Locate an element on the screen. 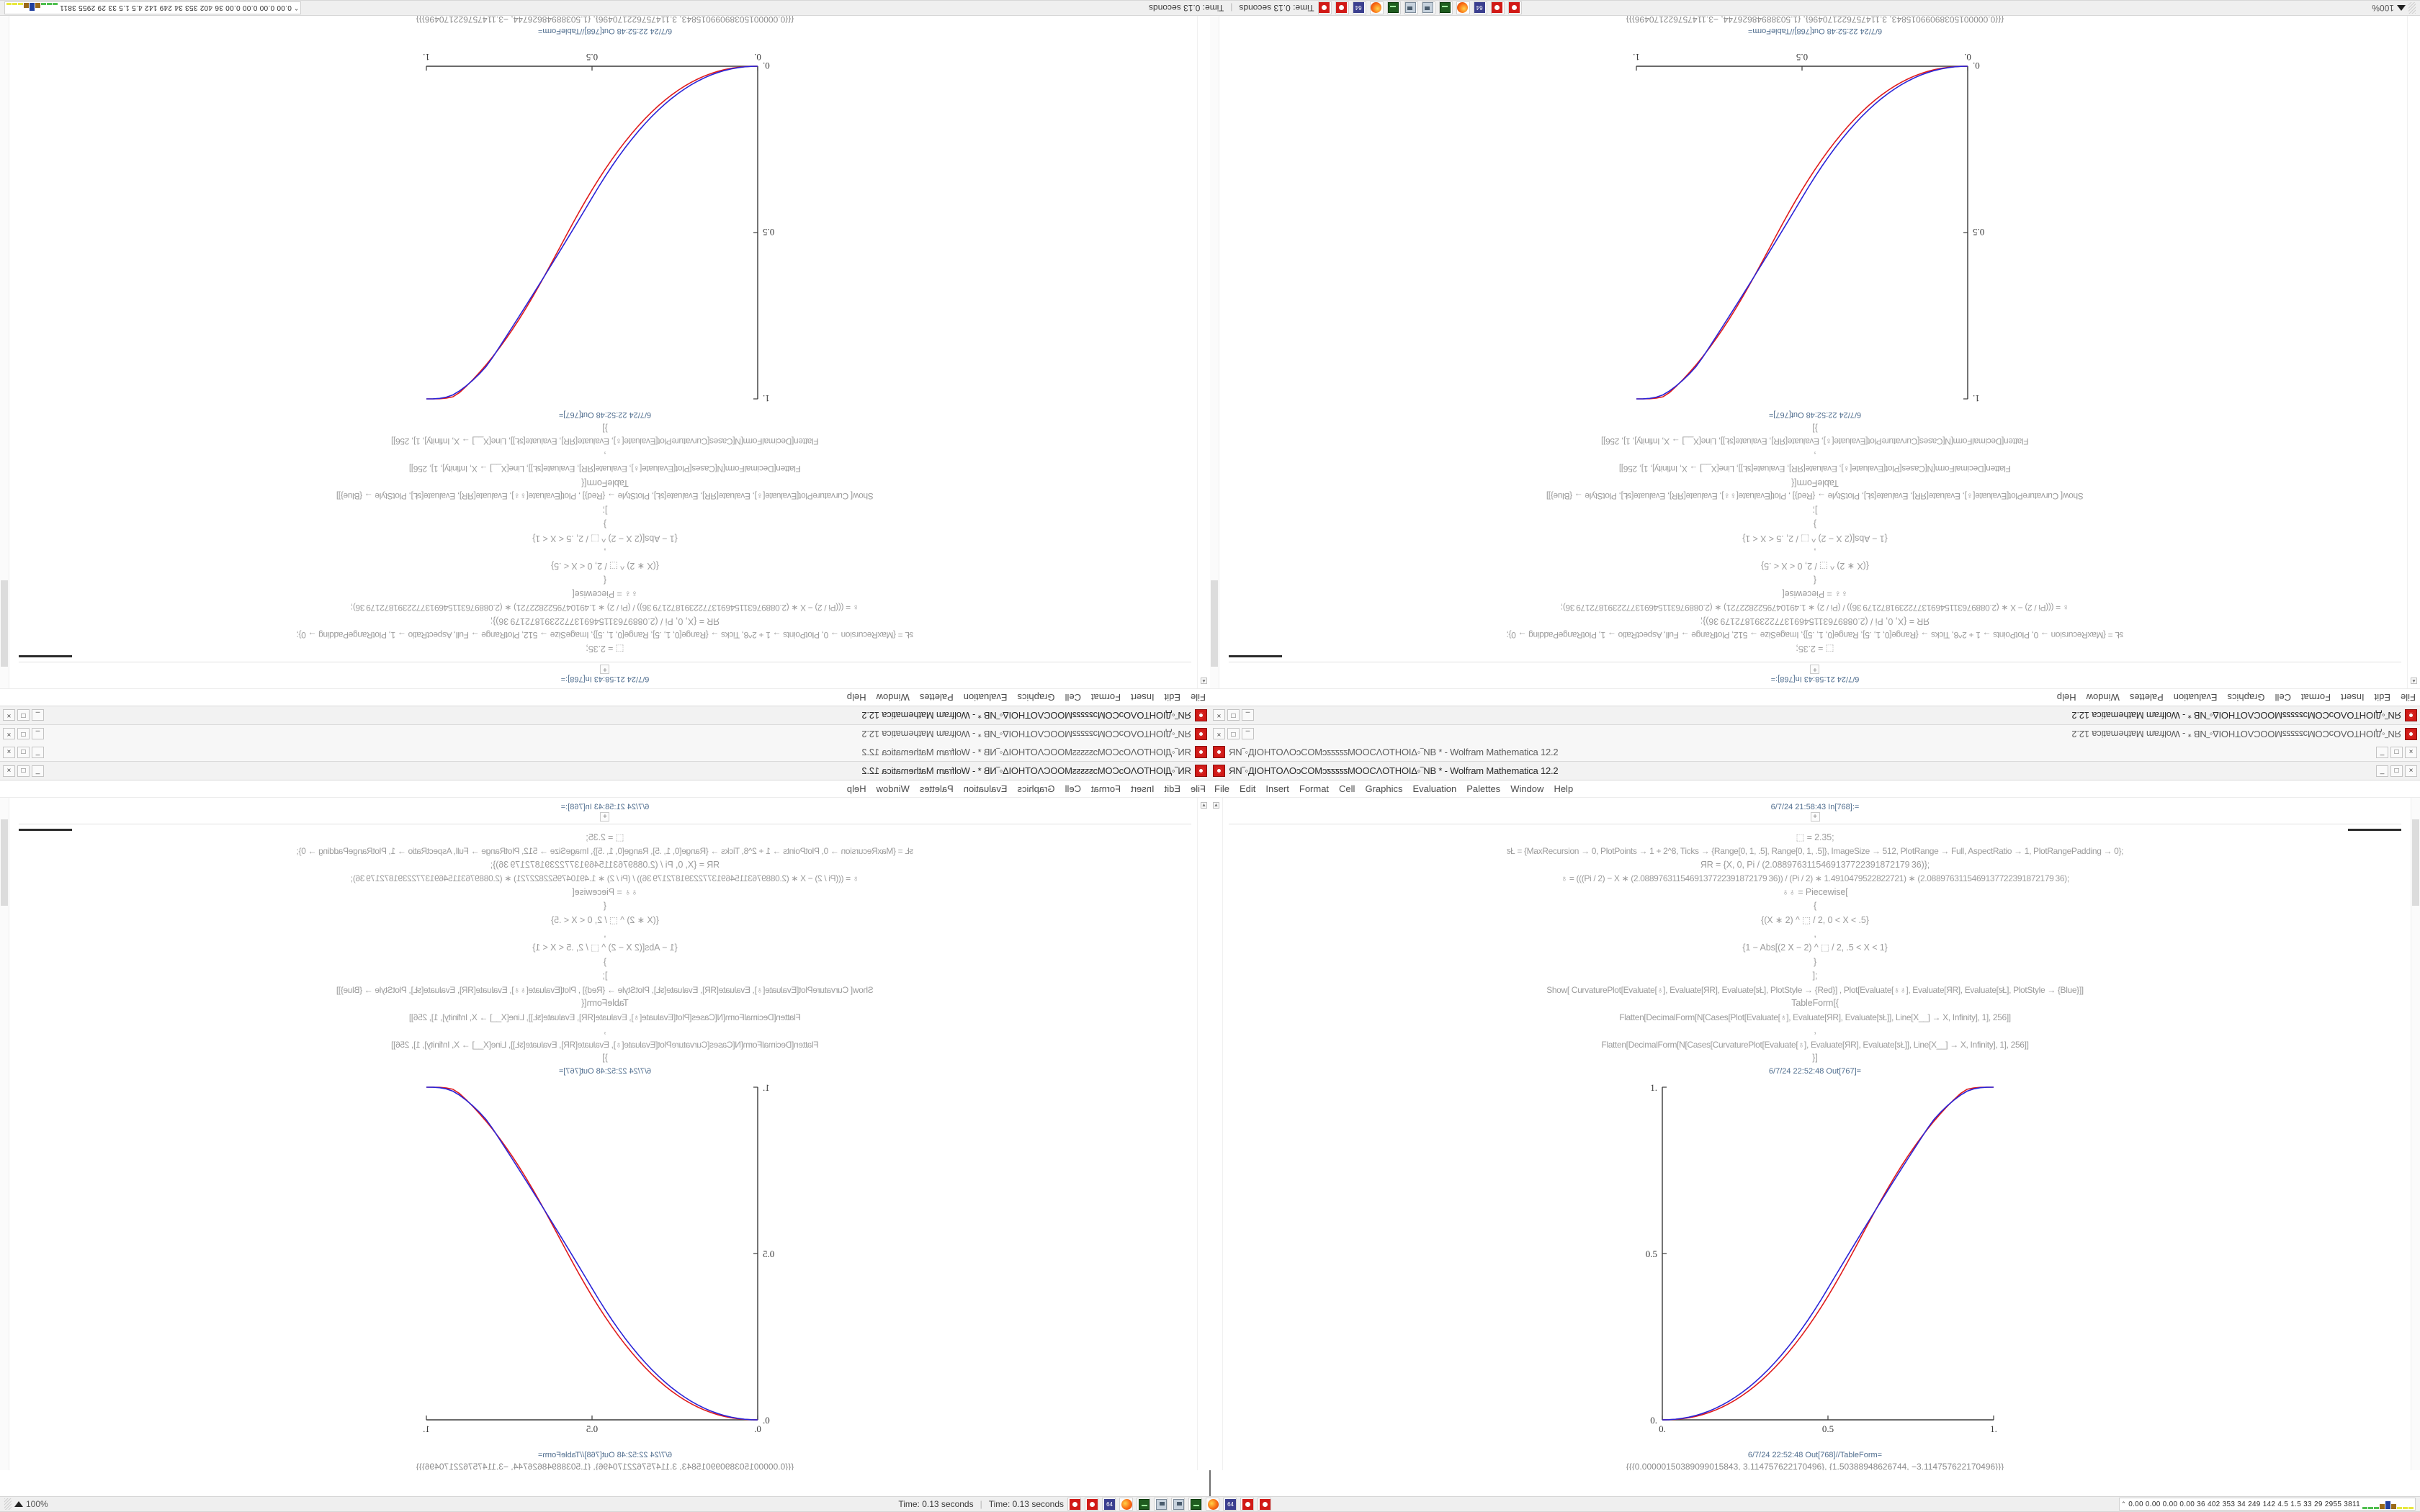  menu-item-insert: Insert is located at coordinates (2353, 697).